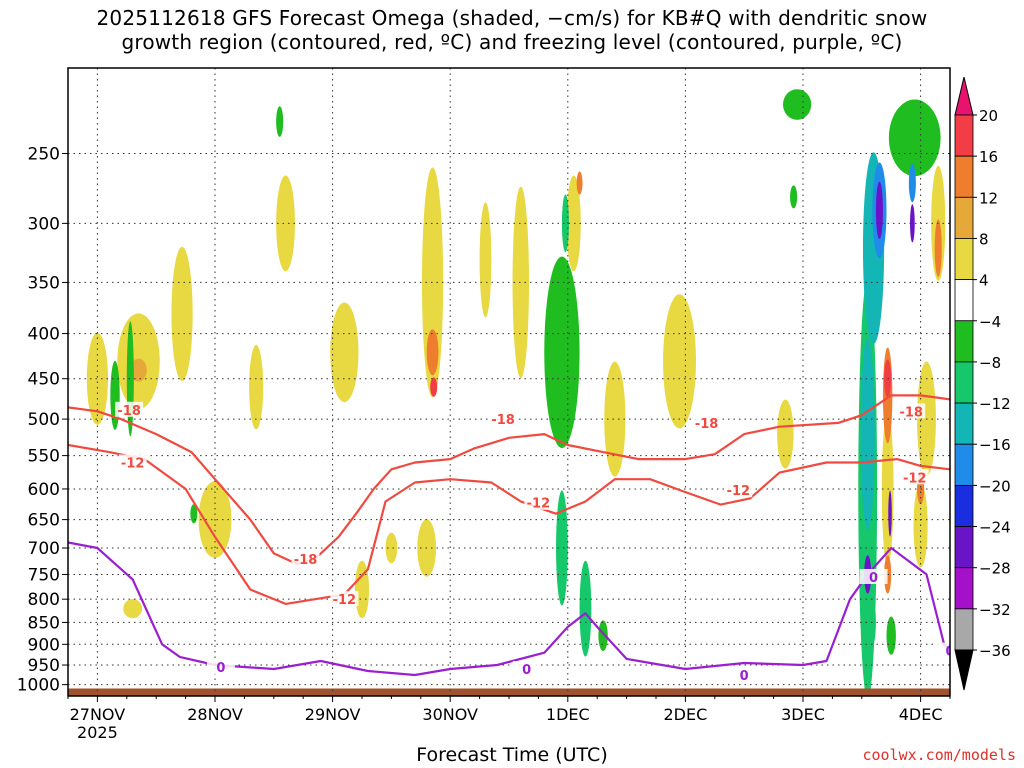 The width and height of the screenshot is (1024, 768). What do you see at coordinates (686, 714) in the screenshot?
I see `x-tick-label: 2DEC` at bounding box center [686, 714].